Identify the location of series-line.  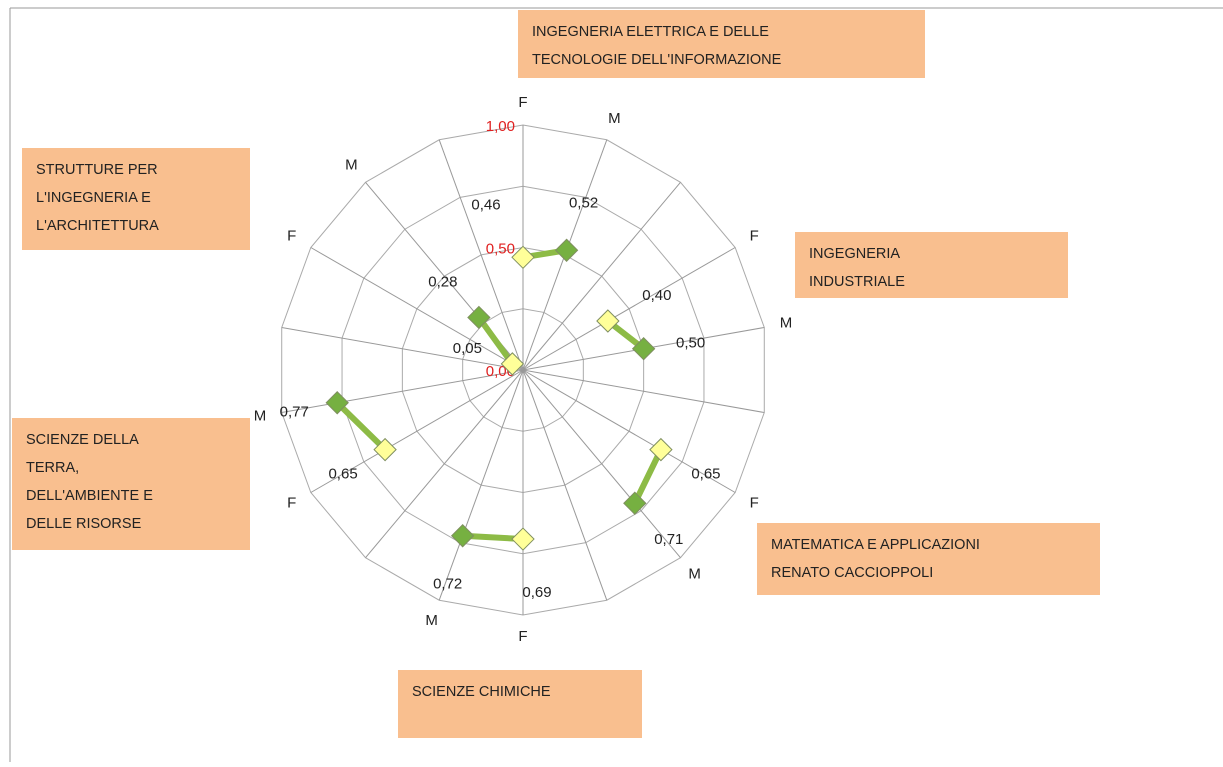
(499, 395).